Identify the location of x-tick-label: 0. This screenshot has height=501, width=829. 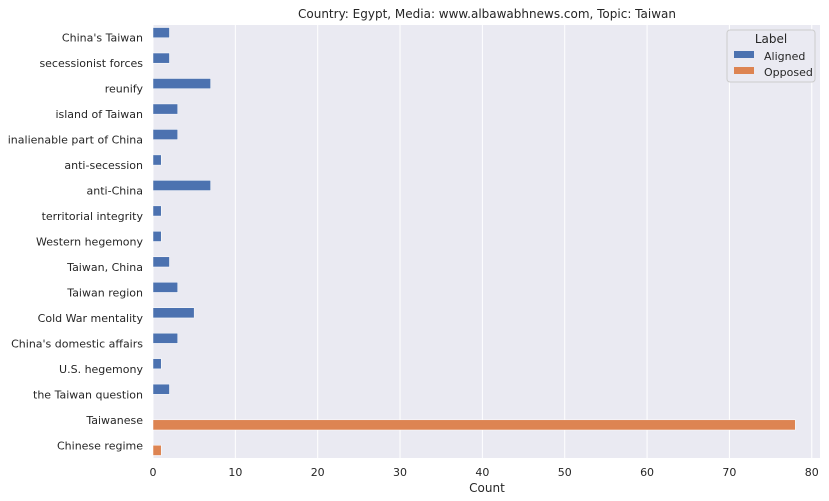
(153, 472).